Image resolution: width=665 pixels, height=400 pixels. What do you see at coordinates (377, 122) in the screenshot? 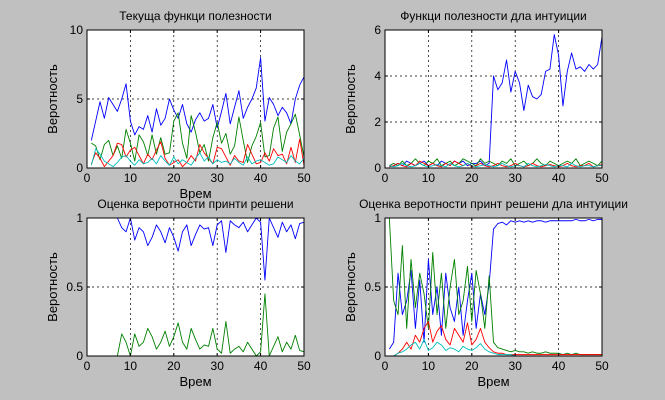
I see `y-tick-label: 2` at bounding box center [377, 122].